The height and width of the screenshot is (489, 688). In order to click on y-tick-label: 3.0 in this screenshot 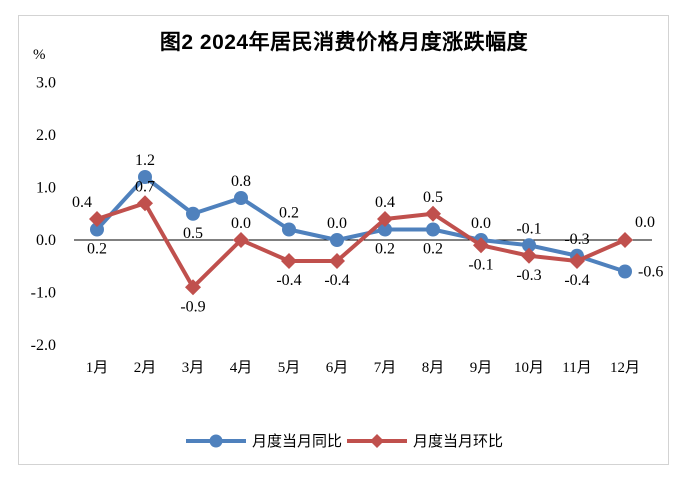, I will do `click(46, 83)`.